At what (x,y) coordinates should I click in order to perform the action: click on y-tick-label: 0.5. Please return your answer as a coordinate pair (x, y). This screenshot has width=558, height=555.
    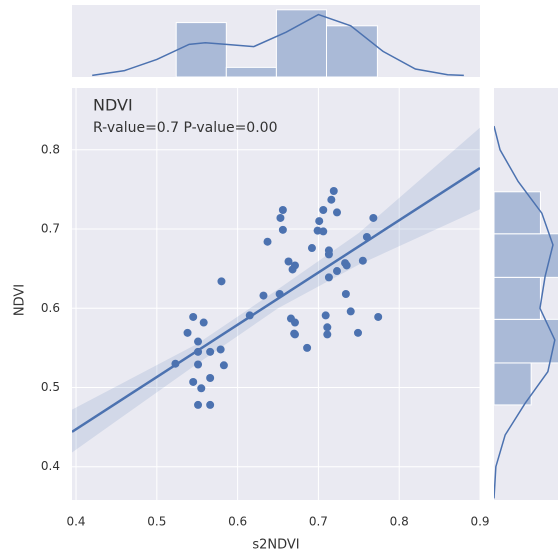
    Looking at the image, I should click on (50, 387).